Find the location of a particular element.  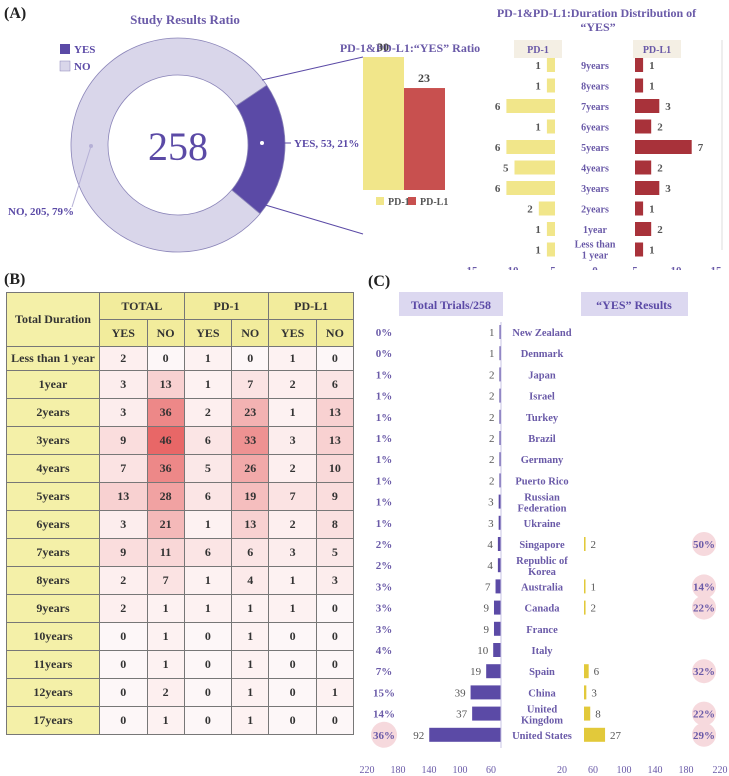

ratio-legend-label-pdl1: PD-L1 is located at coordinates (434, 202).